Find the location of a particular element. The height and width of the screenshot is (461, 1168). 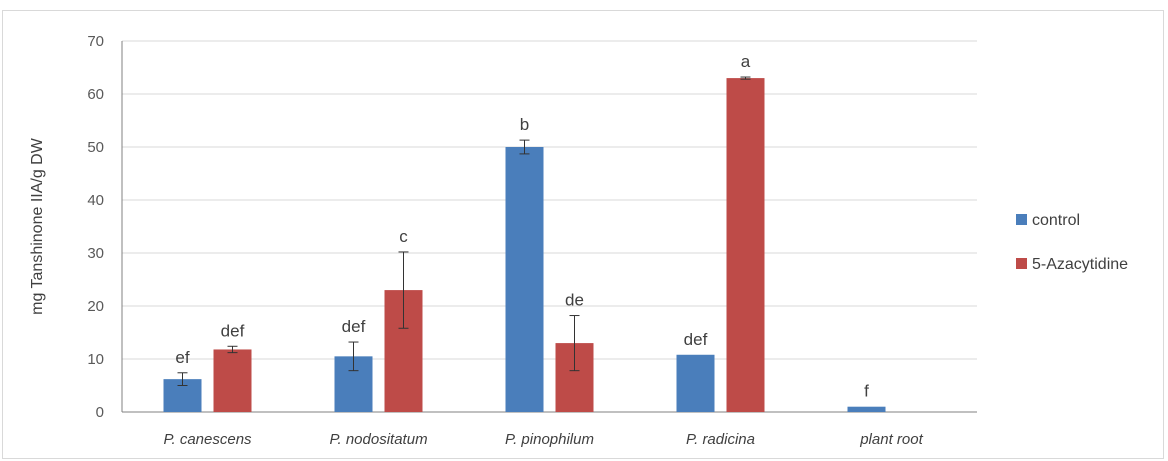

y-tick-label: 50 is located at coordinates (95, 147).